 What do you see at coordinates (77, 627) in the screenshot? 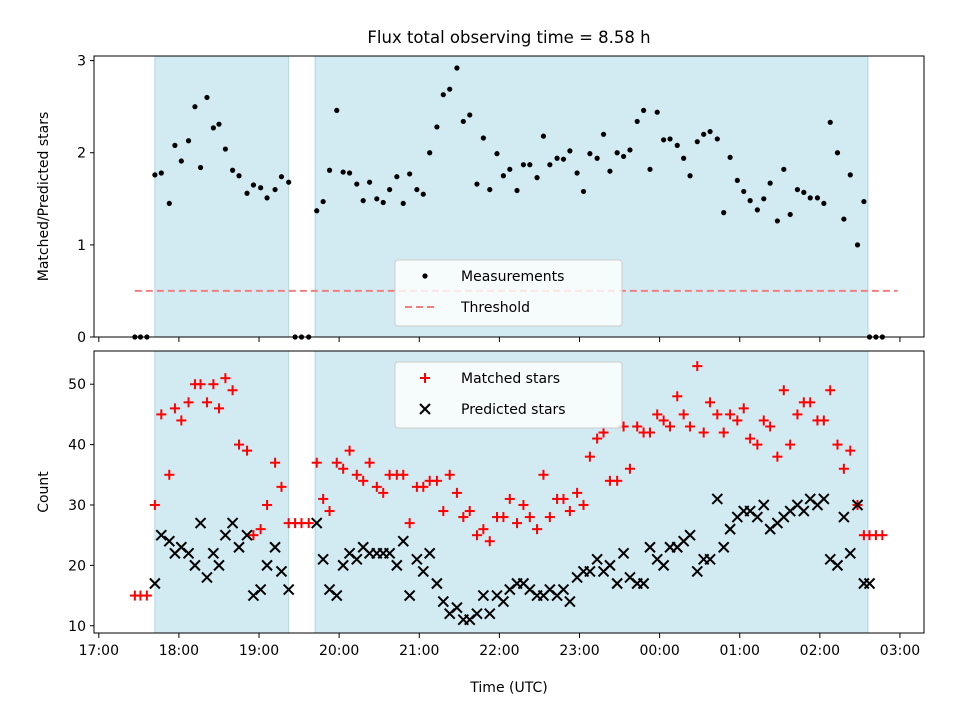
I see `bottom-y-tick-label: 10` at bounding box center [77, 627].